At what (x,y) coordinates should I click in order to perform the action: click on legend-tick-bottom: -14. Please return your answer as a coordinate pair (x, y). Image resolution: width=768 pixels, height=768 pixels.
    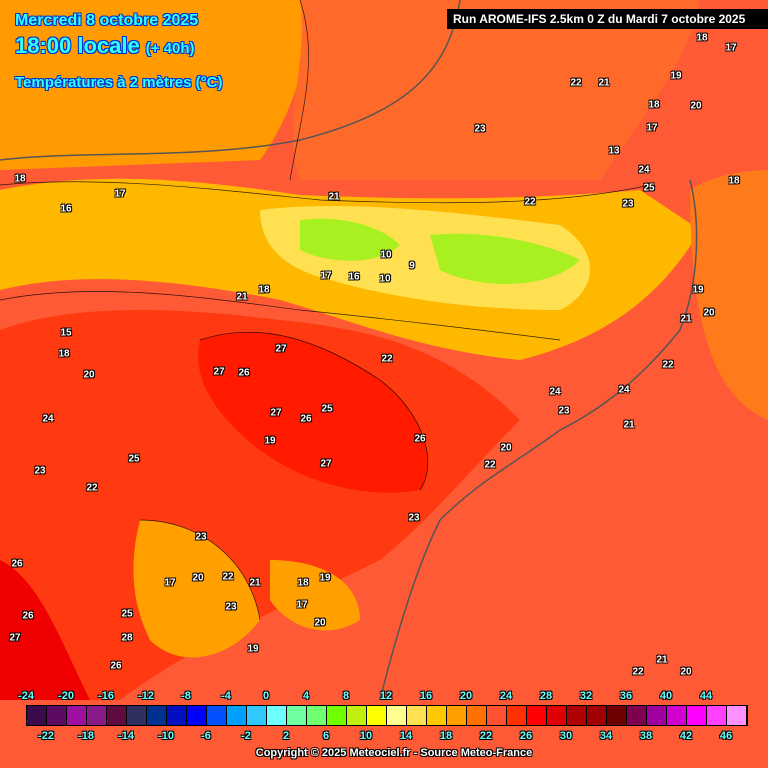
    Looking at the image, I should click on (126, 736).